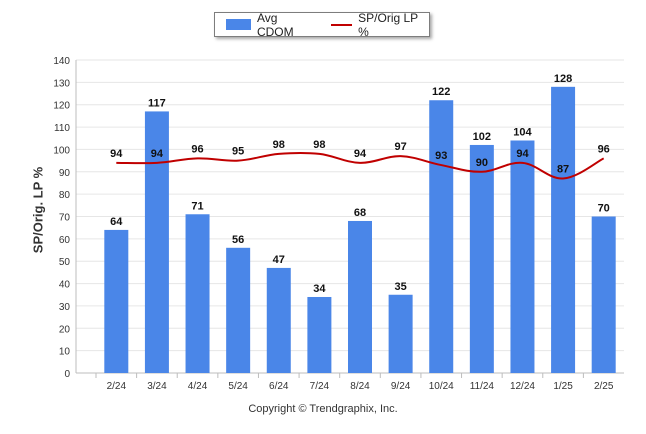 The height and width of the screenshot is (434, 646). What do you see at coordinates (322, 24) in the screenshot?
I see `legend: Avg CDOM SP/Orig LP %` at bounding box center [322, 24].